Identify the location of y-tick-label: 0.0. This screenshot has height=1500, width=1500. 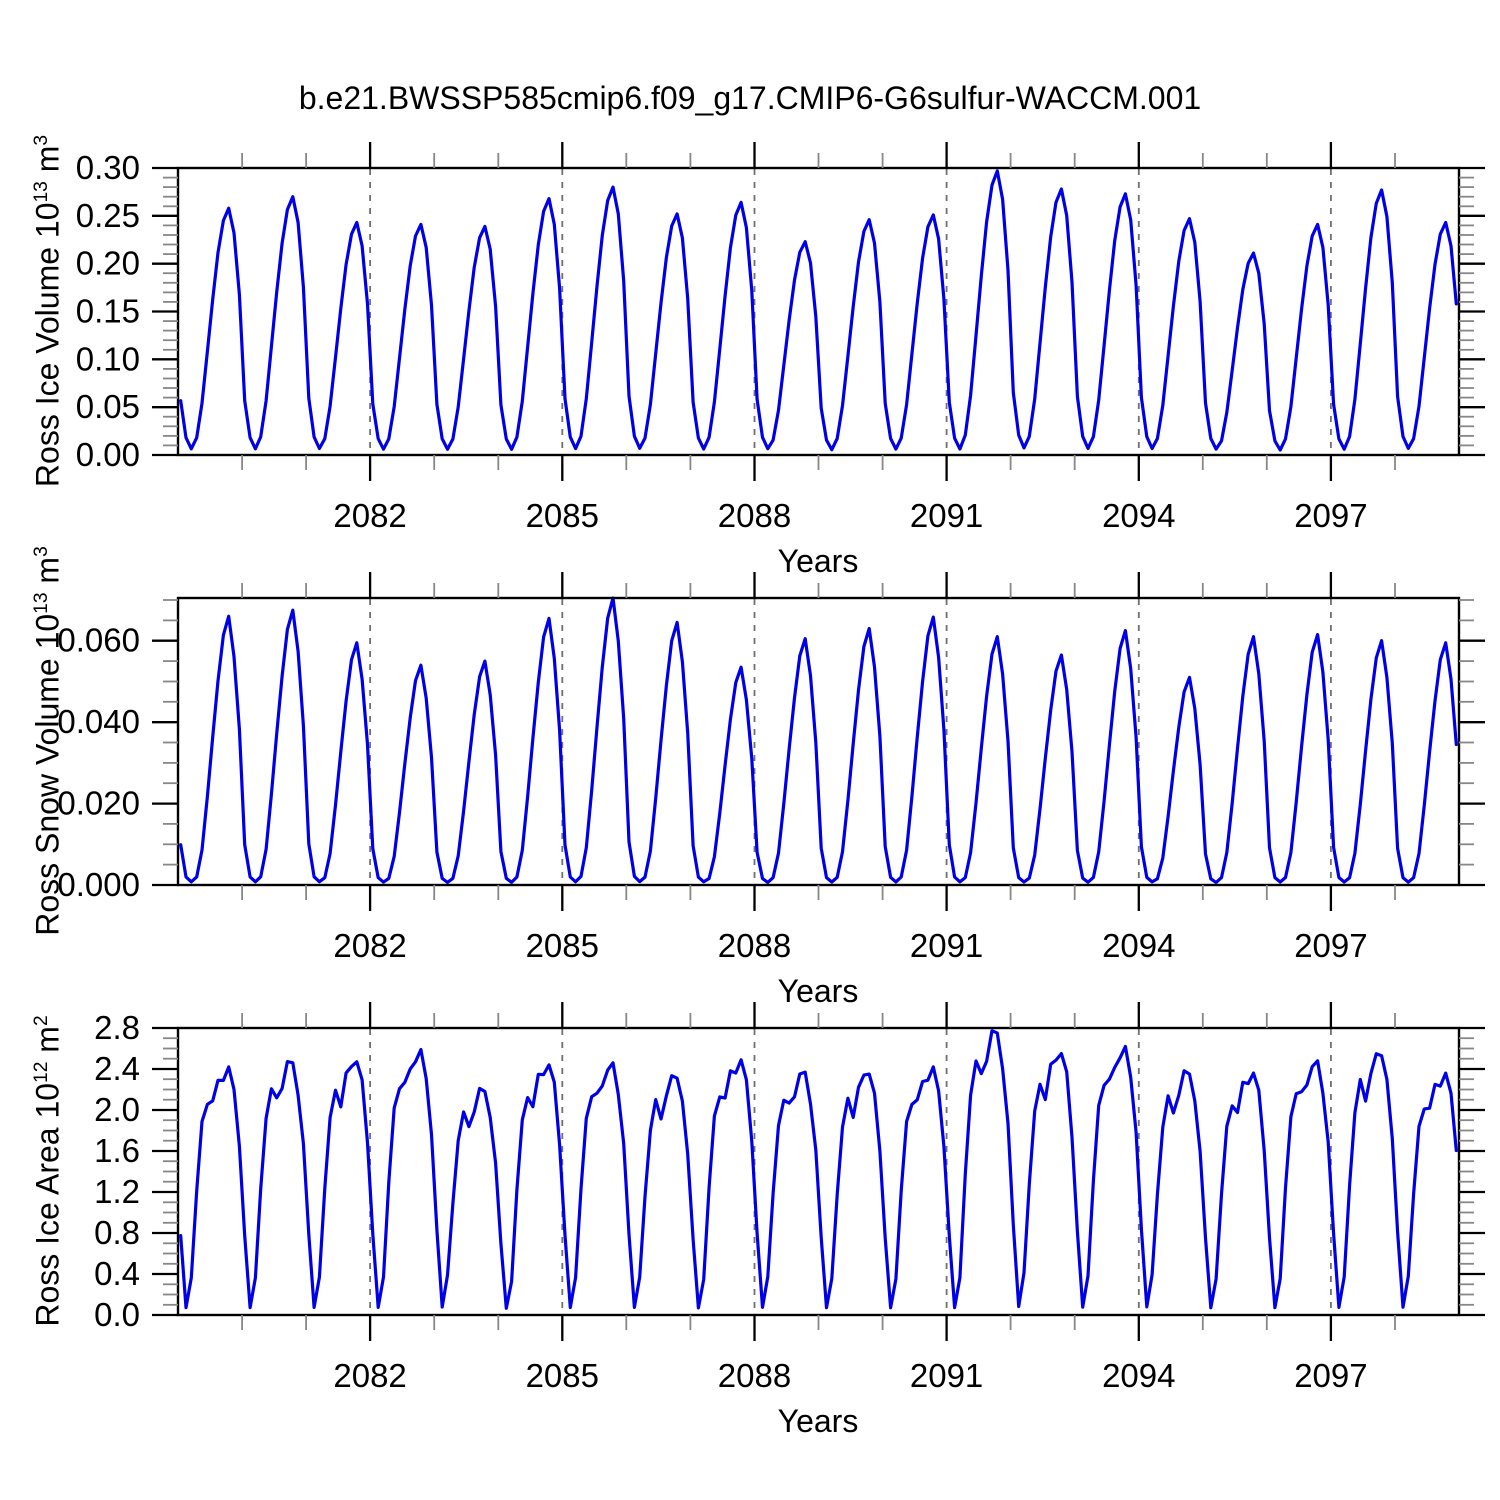
(117, 1314).